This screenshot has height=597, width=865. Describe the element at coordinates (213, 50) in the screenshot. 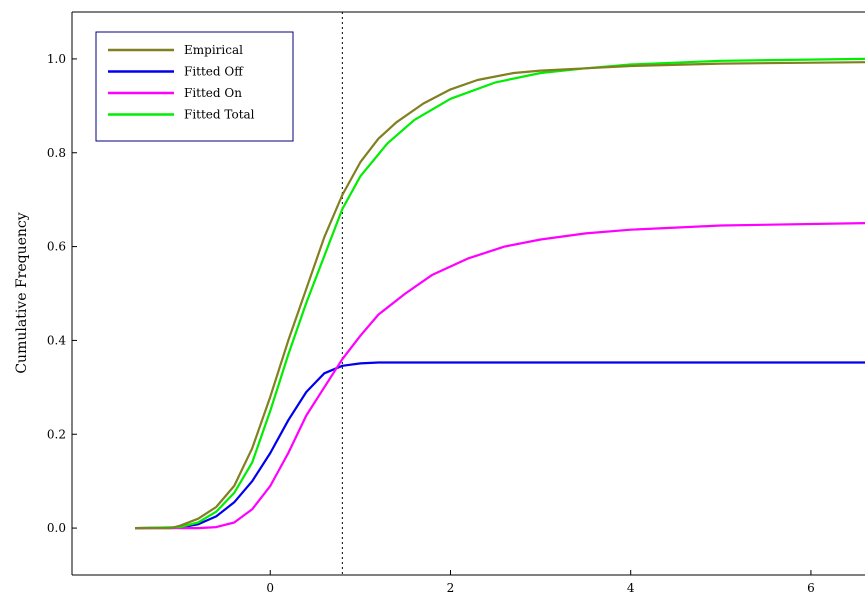

I see `legend-label: Empirical` at that location.